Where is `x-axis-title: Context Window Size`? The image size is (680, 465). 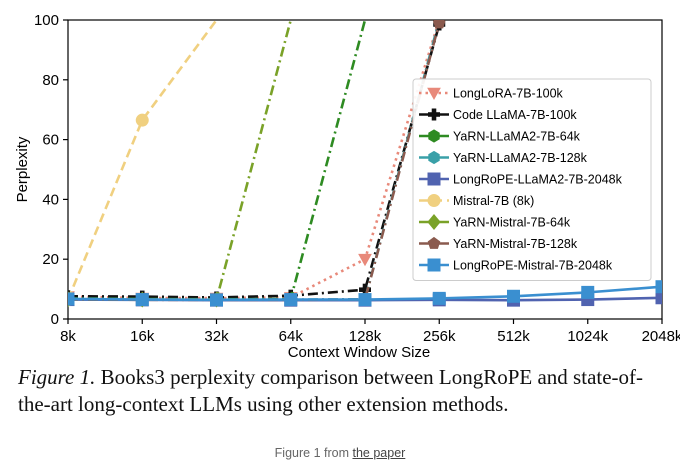
x-axis-title: Context Window Size is located at coordinates (359, 352).